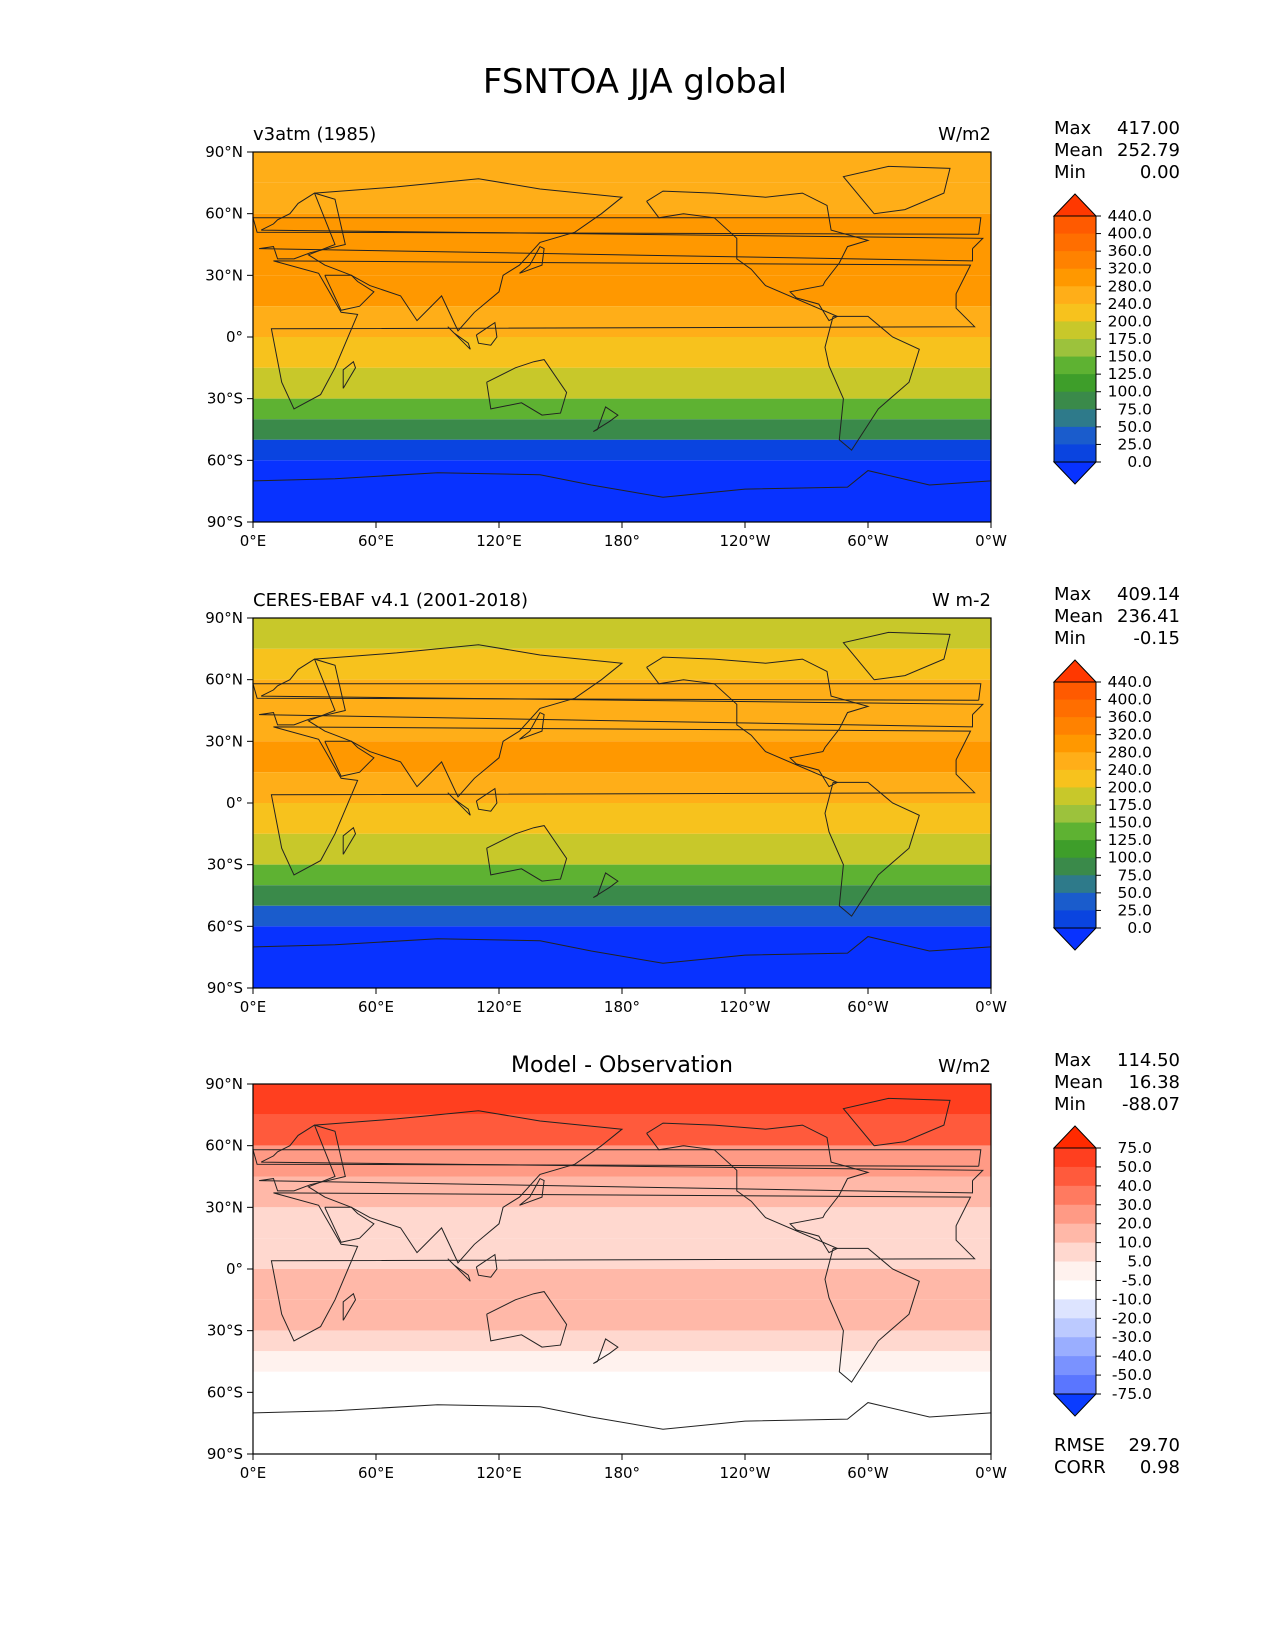 The width and height of the screenshot is (1275, 1650). Describe the element at coordinates (1130, 682) in the screenshot. I see `colorbar-tick-label: 440.0` at that location.